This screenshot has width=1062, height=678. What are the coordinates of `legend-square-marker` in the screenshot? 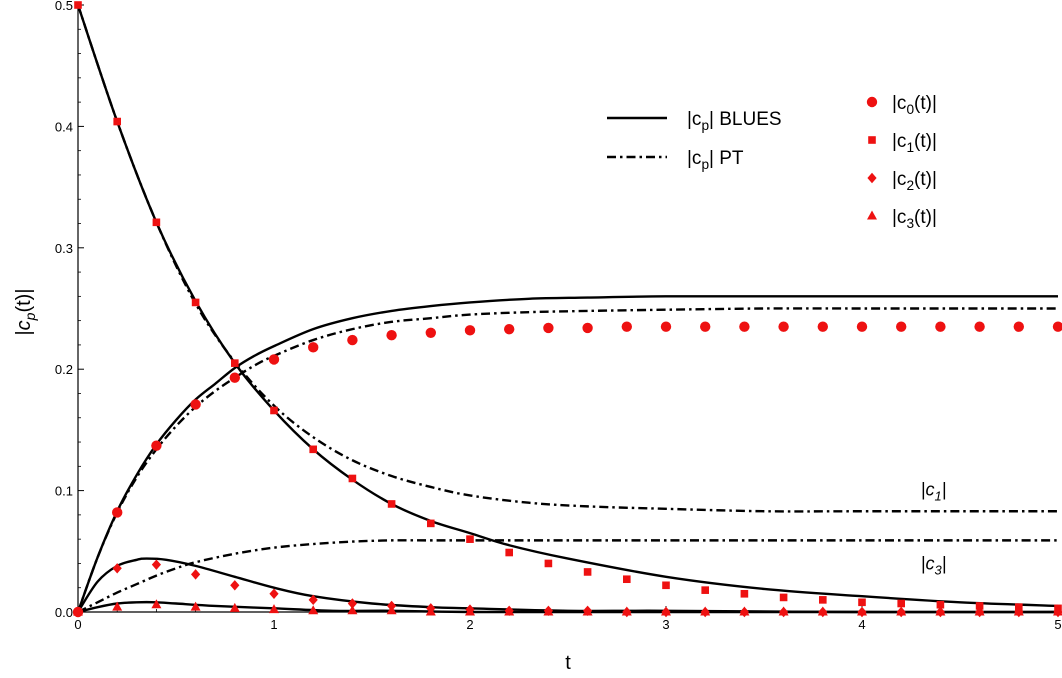 It's located at (872, 140).